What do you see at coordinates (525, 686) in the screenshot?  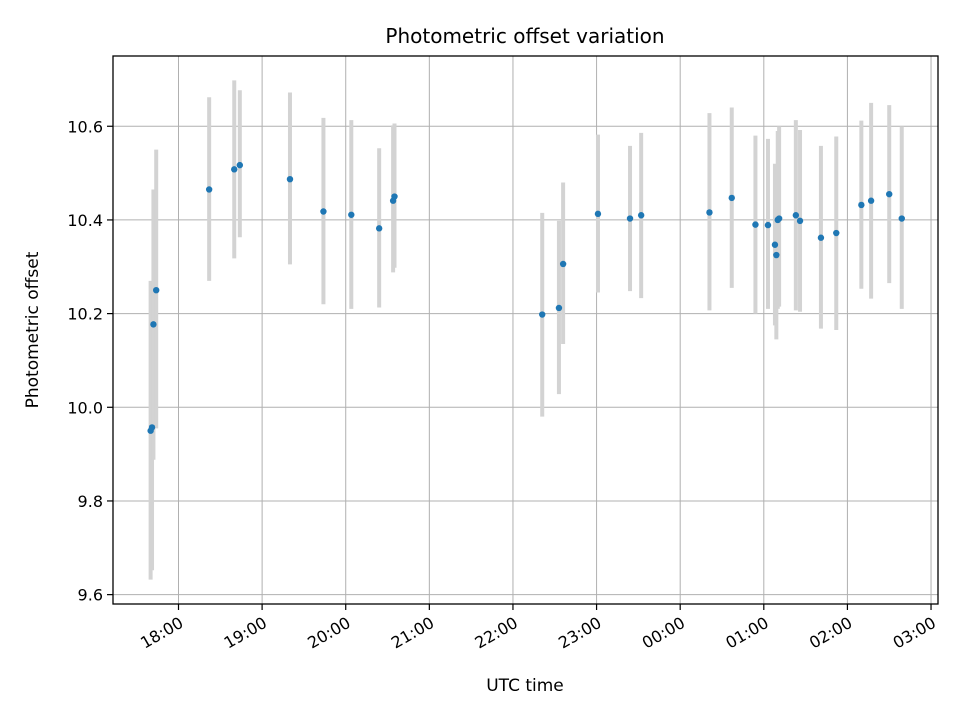 I see `x-axis-label: UTC time` at bounding box center [525, 686].